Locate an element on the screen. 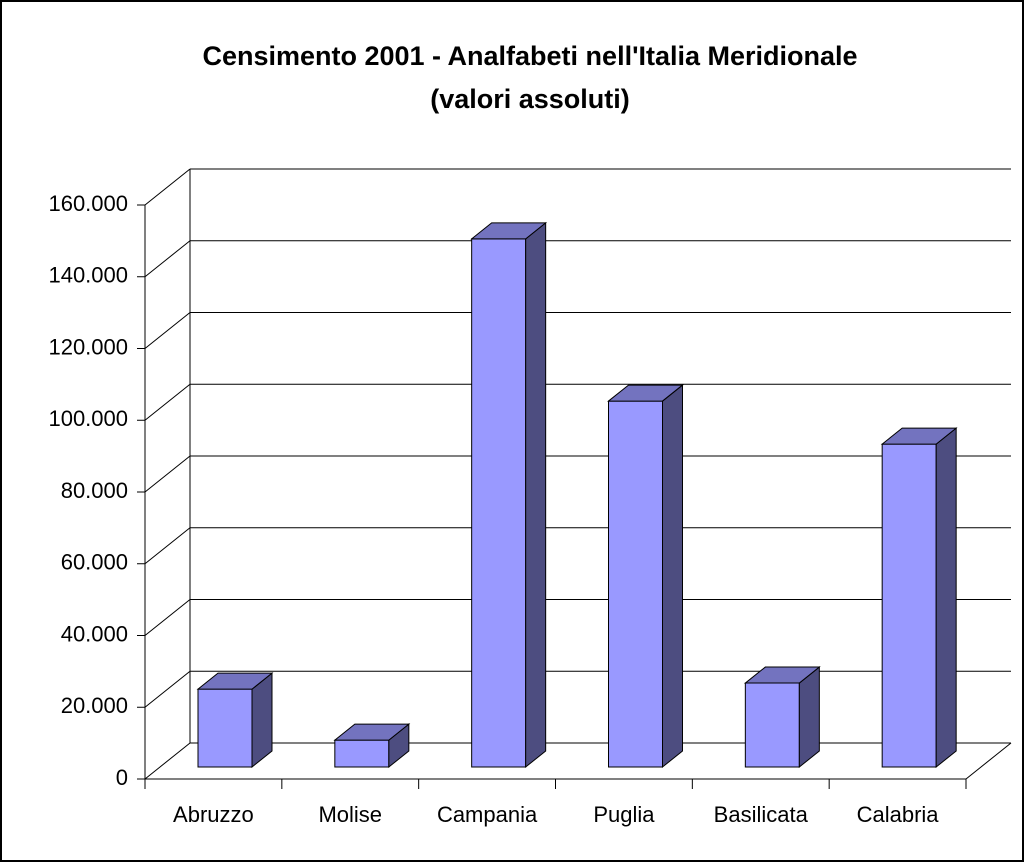 The width and height of the screenshot is (1025, 863). x-tick-label: Puglia is located at coordinates (624, 814).